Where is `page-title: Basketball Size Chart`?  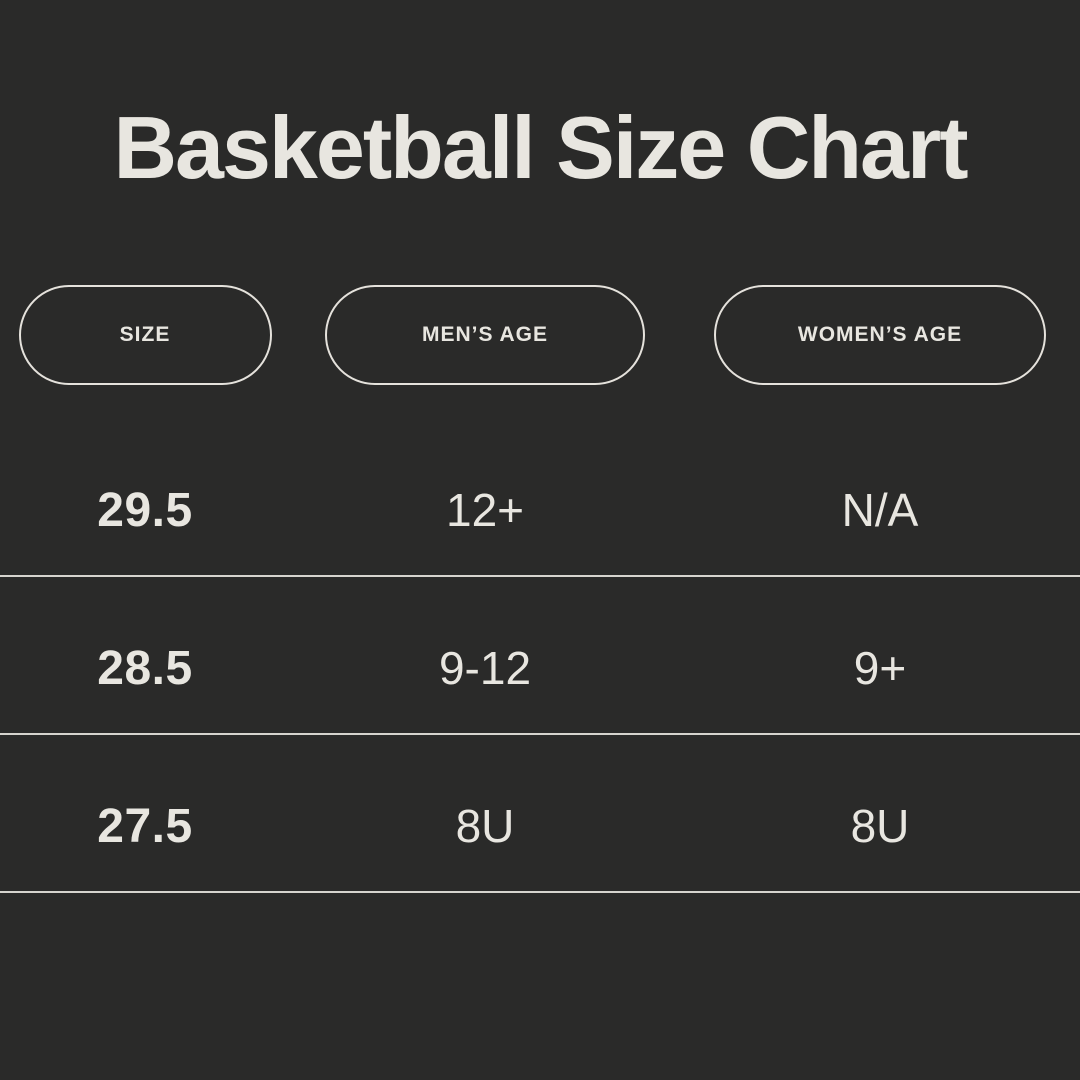 page-title: Basketball Size Chart is located at coordinates (541, 147).